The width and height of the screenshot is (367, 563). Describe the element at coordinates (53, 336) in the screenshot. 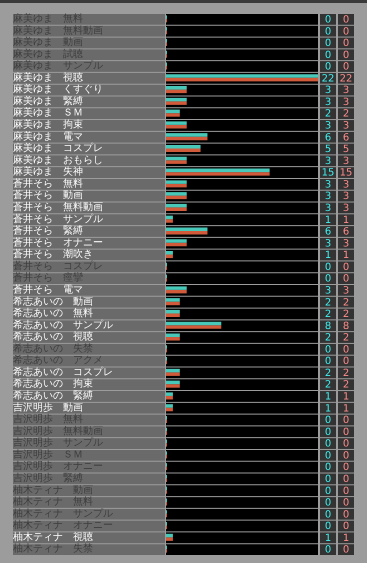

I see `y-tick-label: 希志あいの 視聴` at that location.